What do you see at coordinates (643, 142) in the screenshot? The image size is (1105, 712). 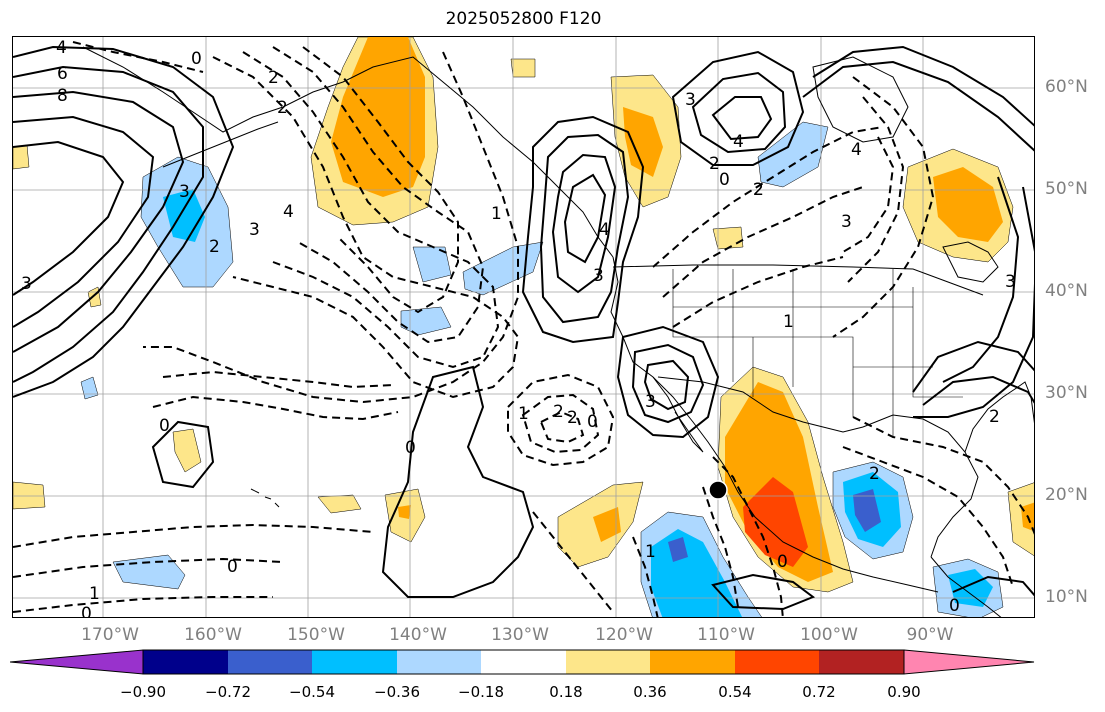 I see `shade-orange-bc-coast` at bounding box center [643, 142].